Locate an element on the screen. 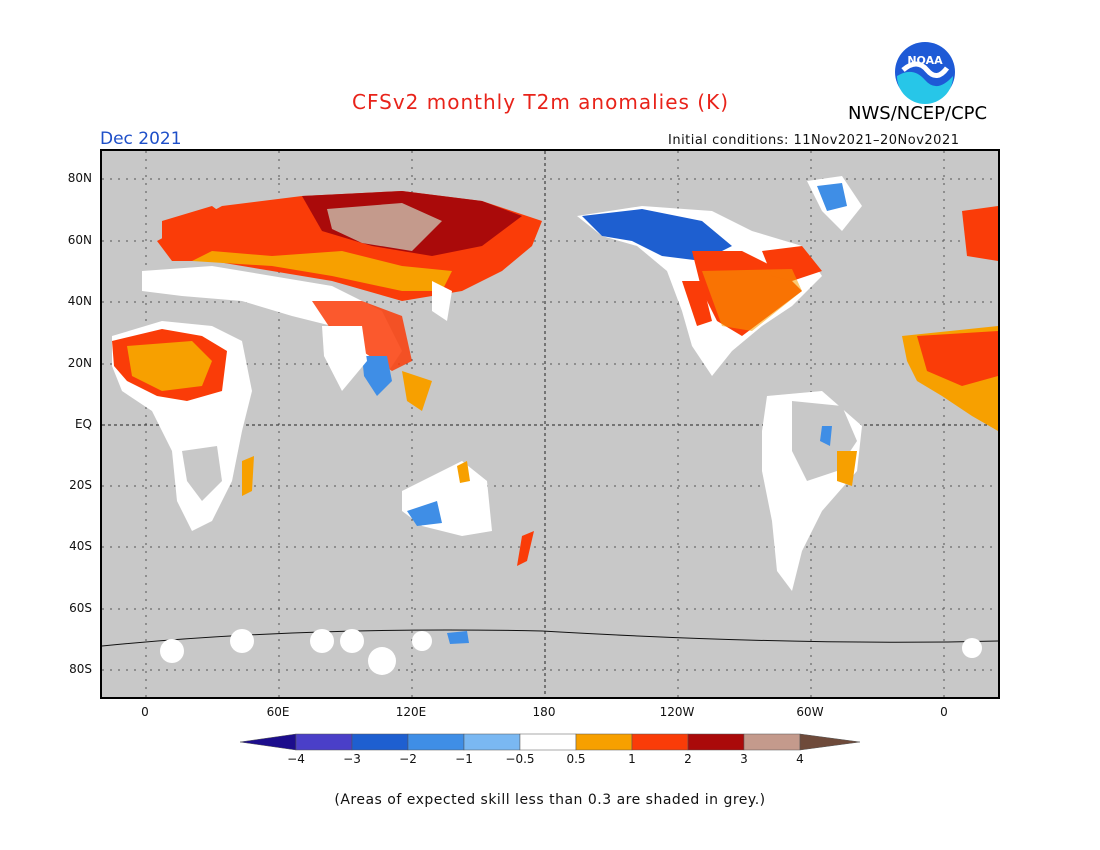 The height and width of the screenshot is (850, 1100). colorbar-label: 1 is located at coordinates (632, 759).